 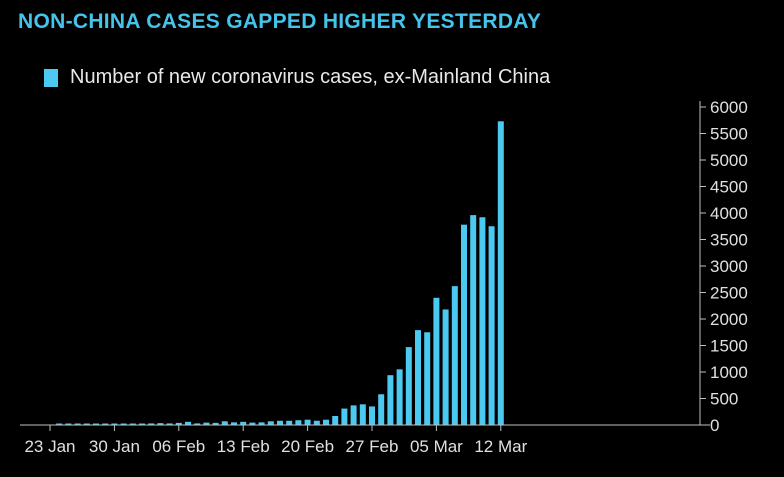 What do you see at coordinates (114, 446) in the screenshot?
I see `x-tick-label: 30 Jan` at bounding box center [114, 446].